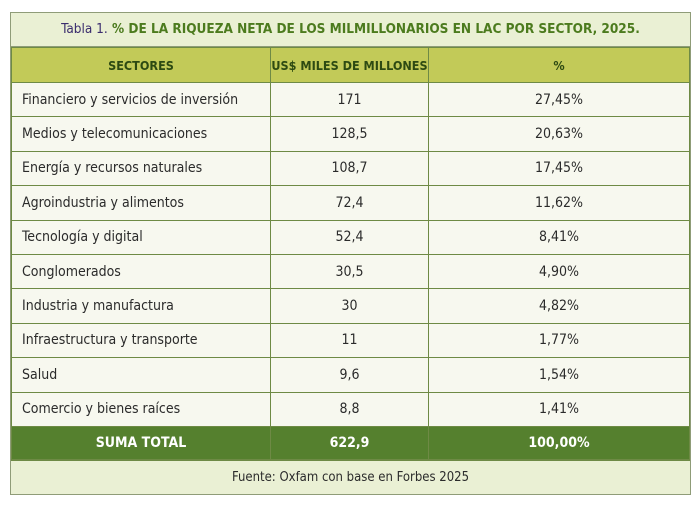  What do you see at coordinates (141, 409) in the screenshot?
I see `sector-cell: Comercio y bienes raíces` at bounding box center [141, 409].